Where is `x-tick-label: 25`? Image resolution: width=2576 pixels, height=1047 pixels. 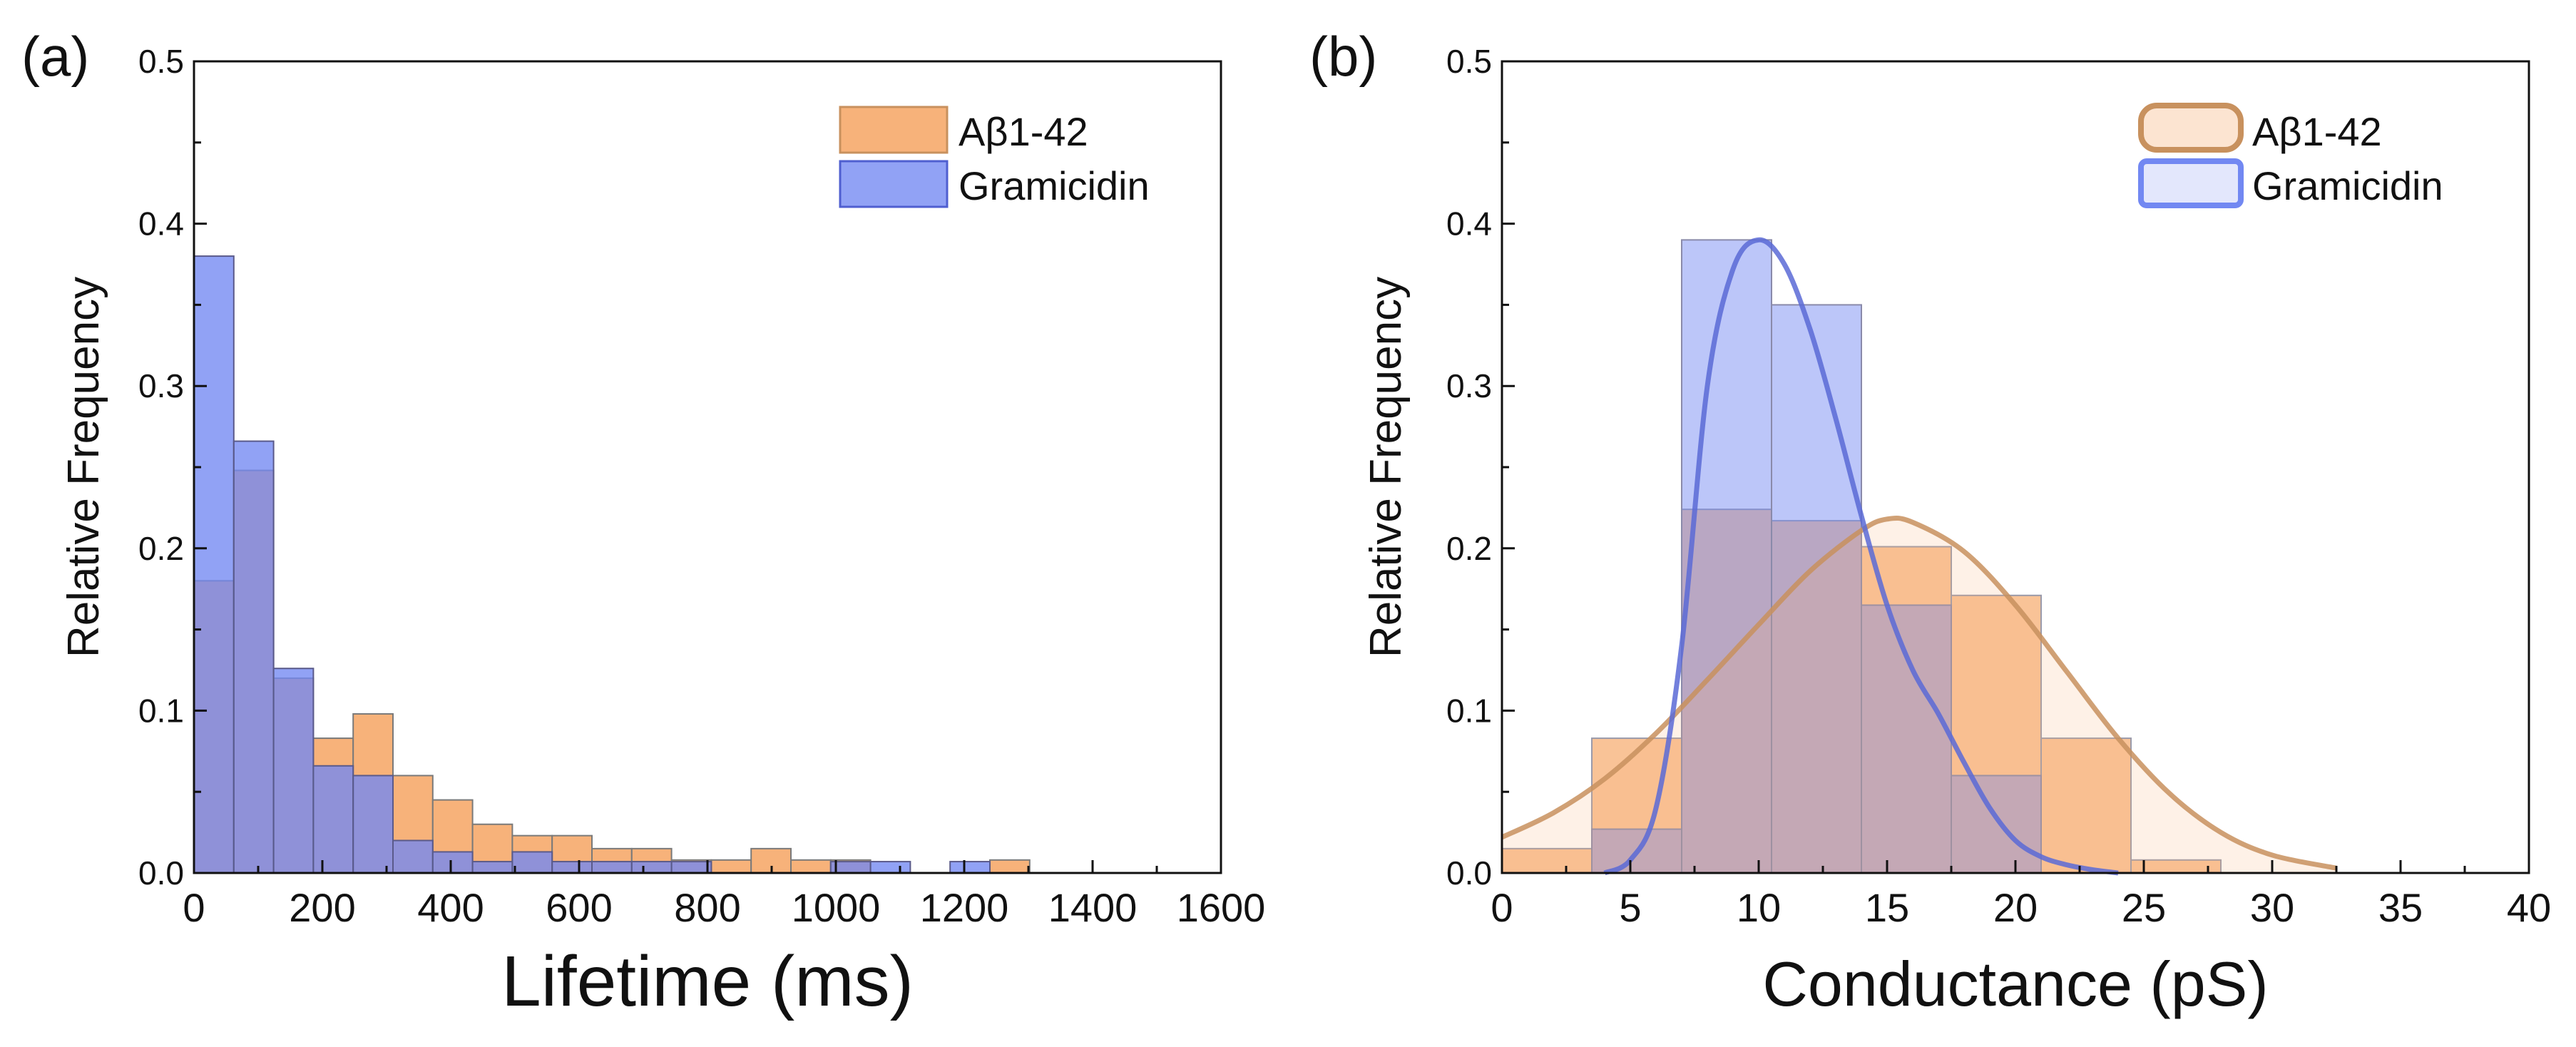 x-tick-label: 25 is located at coordinates (2144, 907).